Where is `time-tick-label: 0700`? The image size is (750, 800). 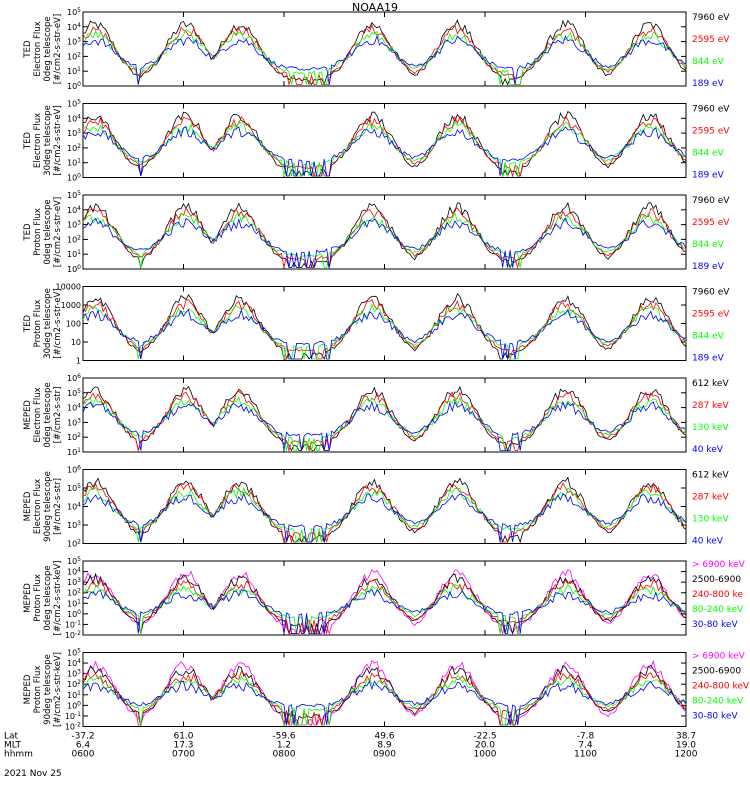
time-tick-label: 0700 is located at coordinates (183, 755).